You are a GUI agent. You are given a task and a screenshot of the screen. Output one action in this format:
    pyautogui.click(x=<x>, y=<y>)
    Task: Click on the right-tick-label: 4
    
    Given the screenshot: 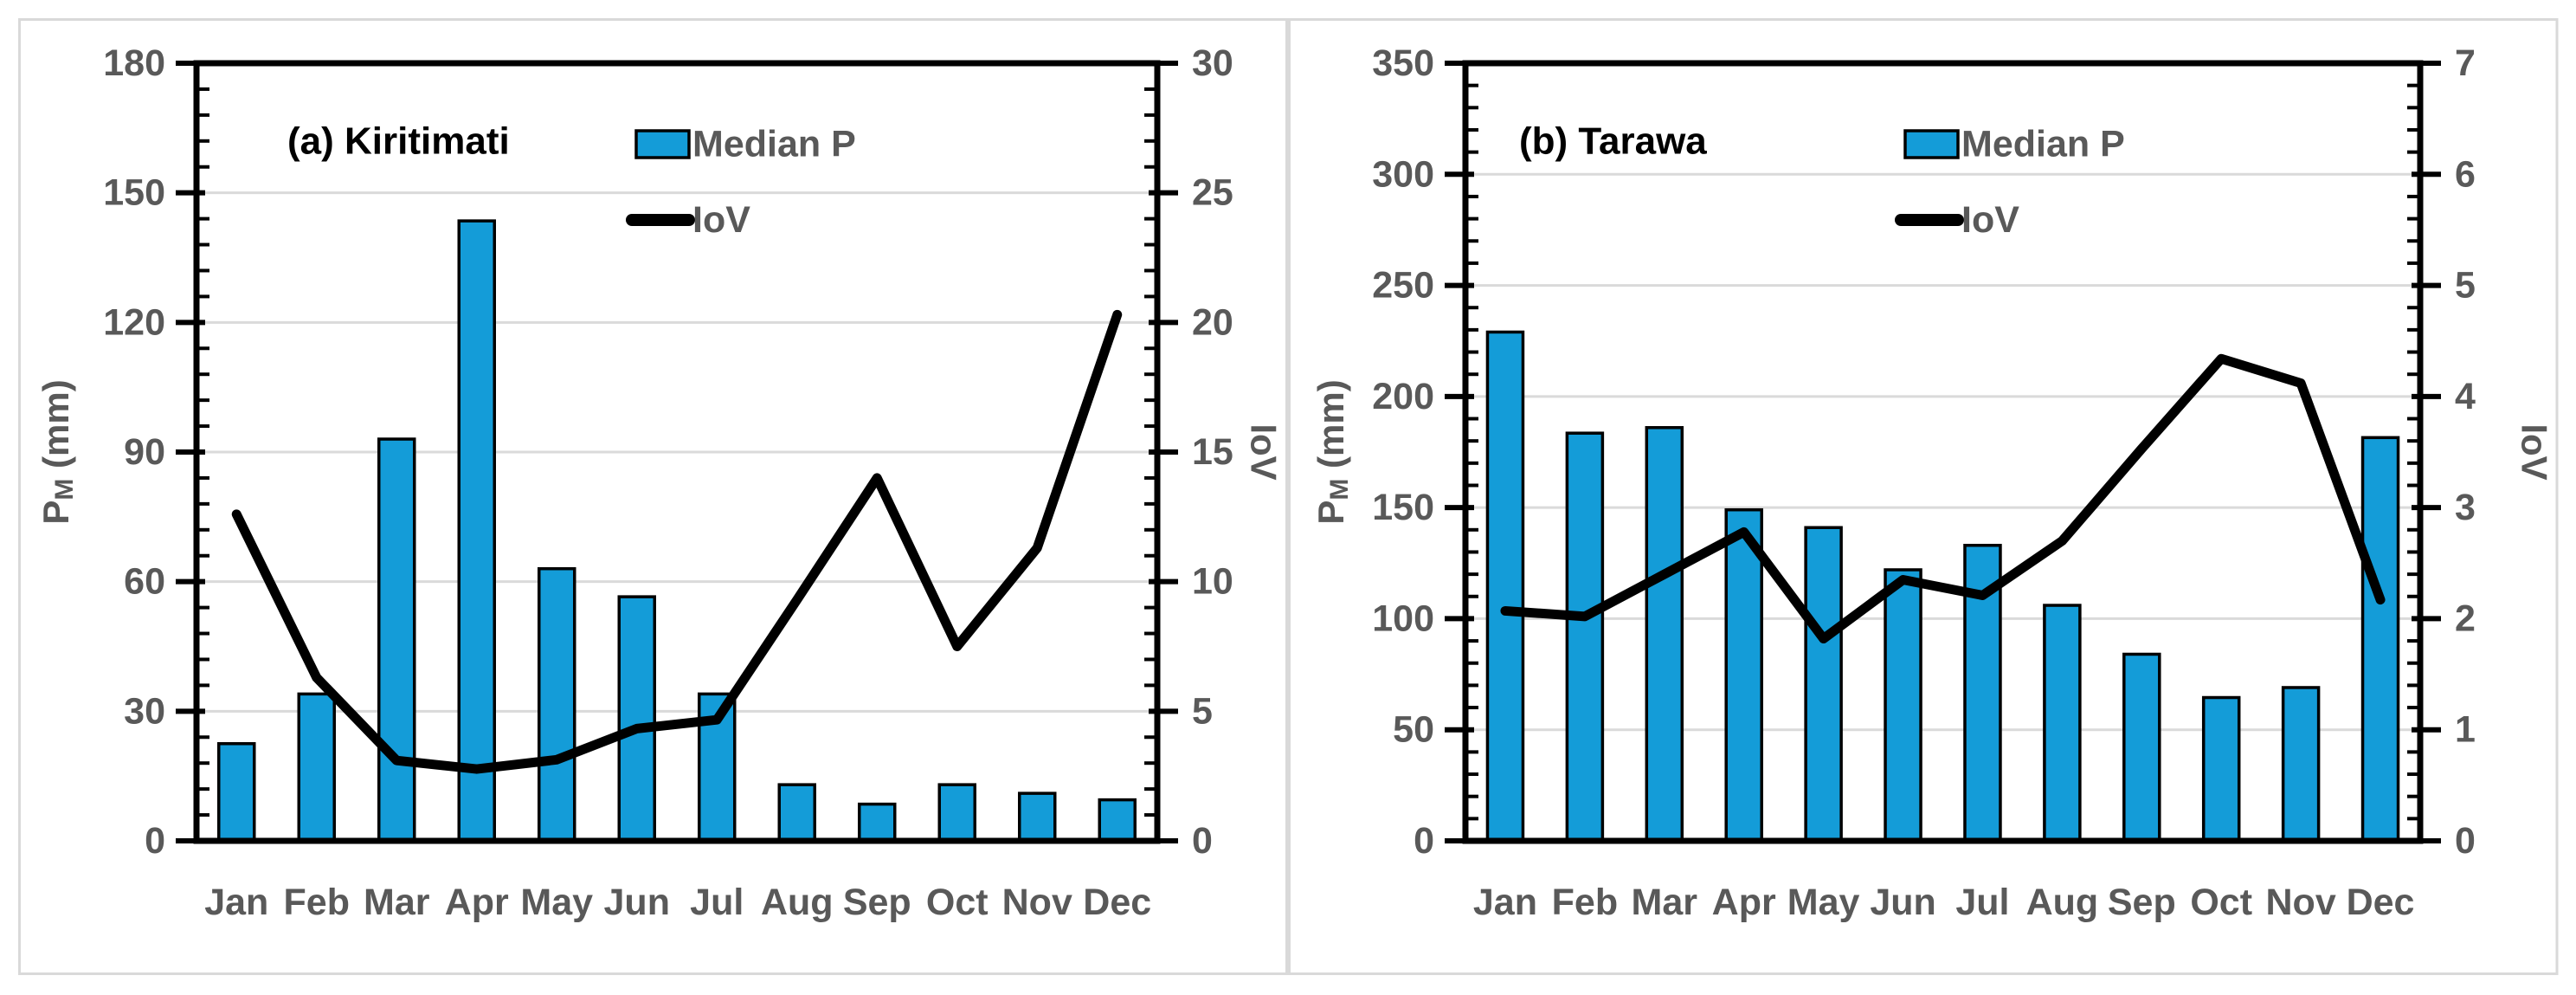 What is the action you would take?
    pyautogui.click(x=2465, y=396)
    